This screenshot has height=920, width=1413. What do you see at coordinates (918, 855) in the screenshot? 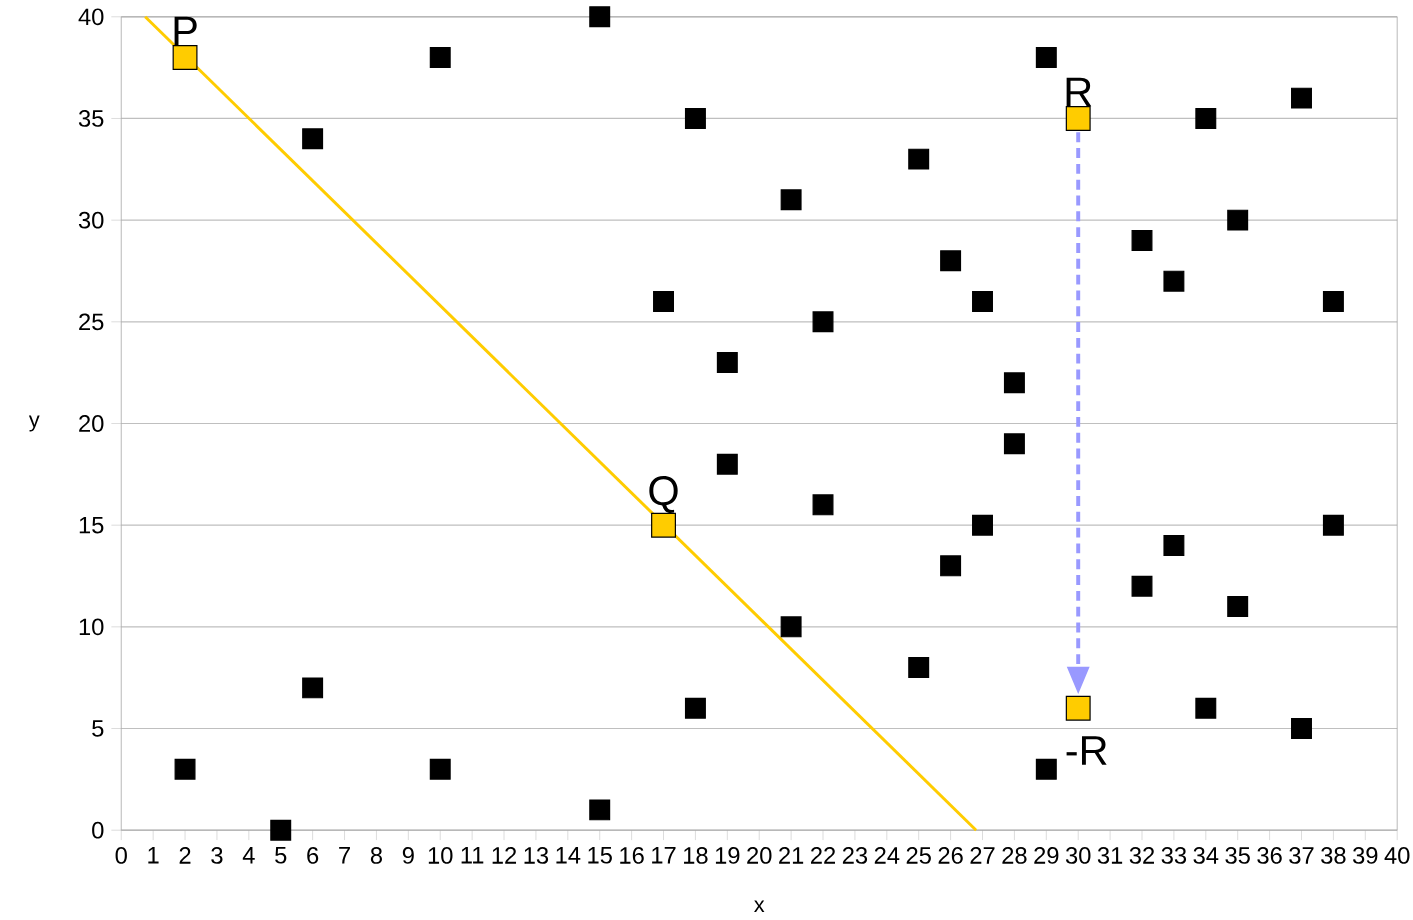
I see `x-tick-label: 25` at bounding box center [918, 855].